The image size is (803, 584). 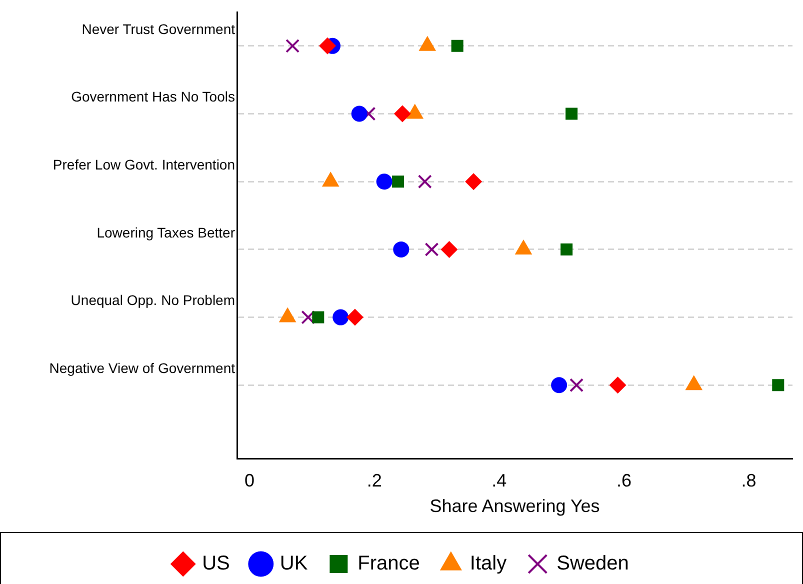 What do you see at coordinates (159, 28) in the screenshot?
I see `y-tick-label: Never Trust Government` at bounding box center [159, 28].